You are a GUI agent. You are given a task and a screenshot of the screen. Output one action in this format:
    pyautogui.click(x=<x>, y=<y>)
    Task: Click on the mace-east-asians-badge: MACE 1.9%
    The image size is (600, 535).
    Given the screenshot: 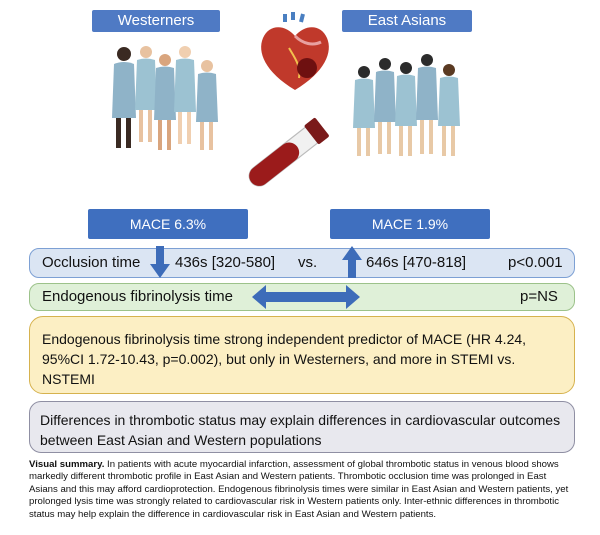 What is the action you would take?
    pyautogui.click(x=410, y=224)
    